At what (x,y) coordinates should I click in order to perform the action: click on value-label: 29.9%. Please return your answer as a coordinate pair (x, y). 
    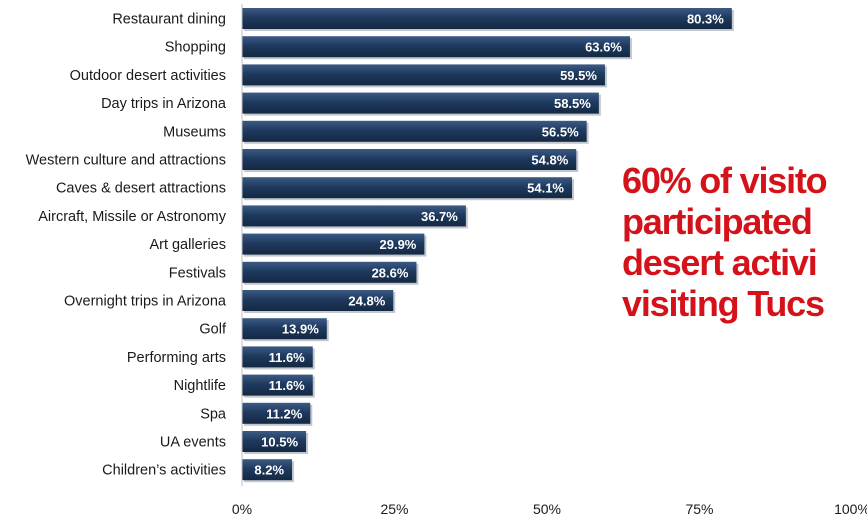
    Looking at the image, I should click on (398, 244).